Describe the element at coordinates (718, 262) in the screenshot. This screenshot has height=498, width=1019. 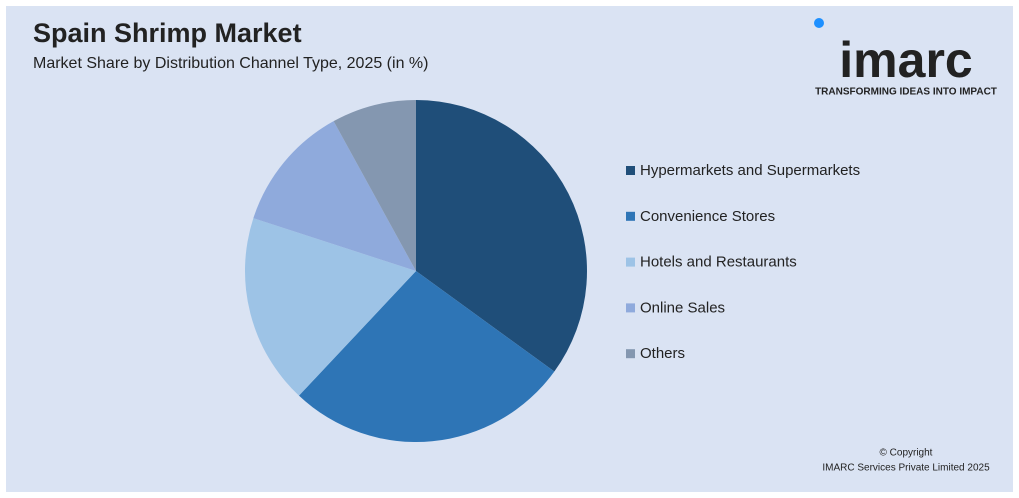
I see `legend-label: Hotels and Restaurants` at that location.